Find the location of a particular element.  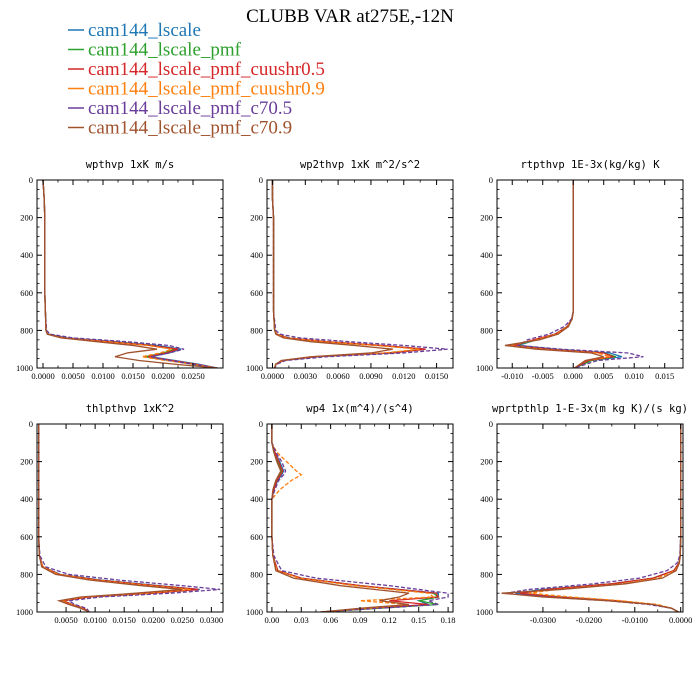

panel-title: thlpthvp 1xK^2 is located at coordinates (130, 409).